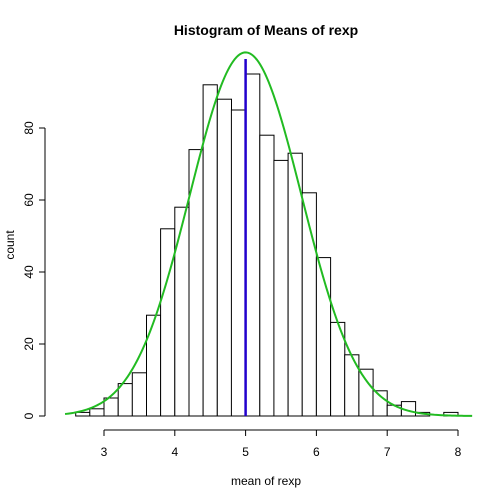  What do you see at coordinates (29, 344) in the screenshot?
I see `y-tick-label: 20` at bounding box center [29, 344].